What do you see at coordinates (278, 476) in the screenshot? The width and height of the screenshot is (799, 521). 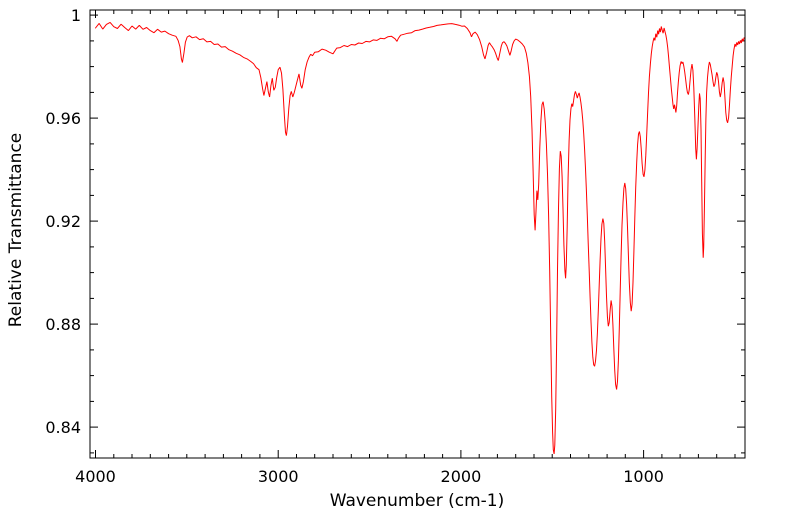 I see `x-tick-label: 3000` at bounding box center [278, 476].